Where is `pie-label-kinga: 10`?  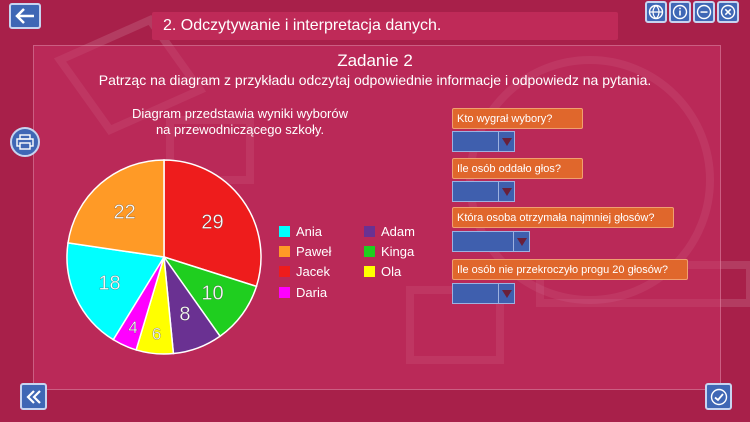
pie-label-kinga: 10 is located at coordinates (212, 294).